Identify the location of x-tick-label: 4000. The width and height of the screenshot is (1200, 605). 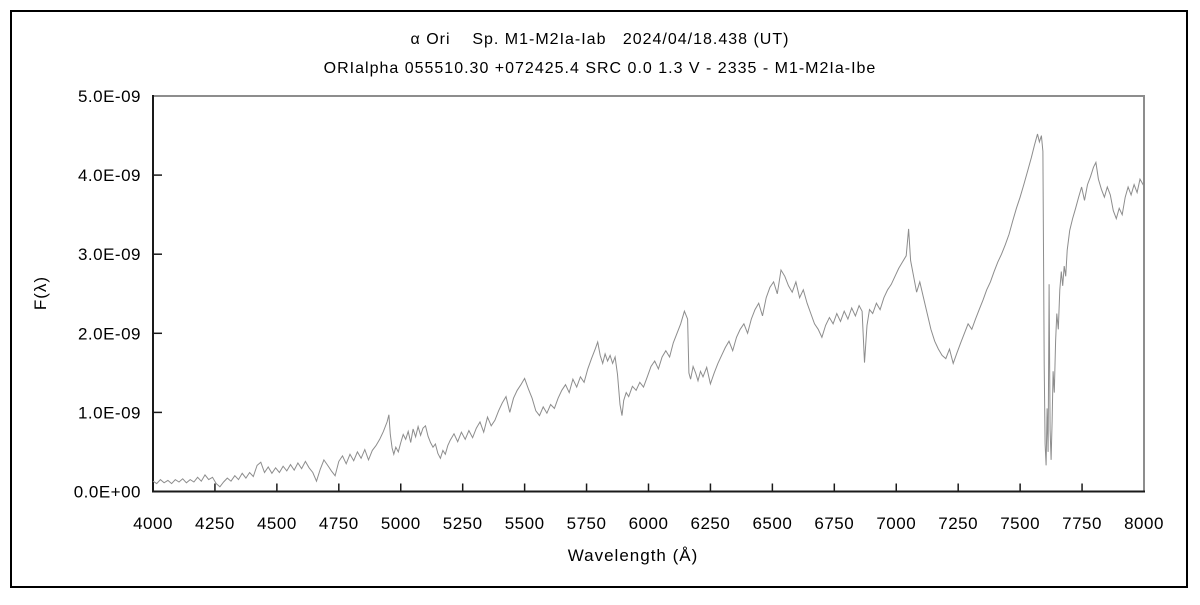
(153, 523).